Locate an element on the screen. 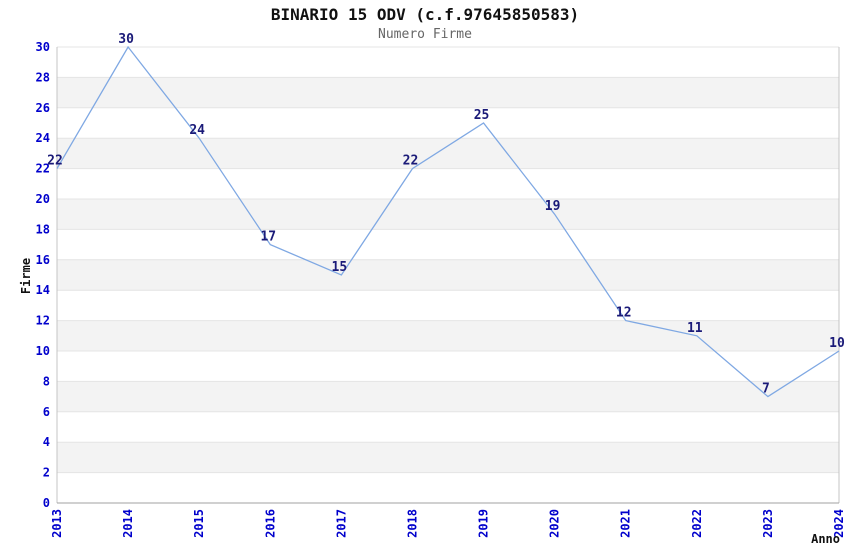  y-tick-label: 2 is located at coordinates (46, 473).